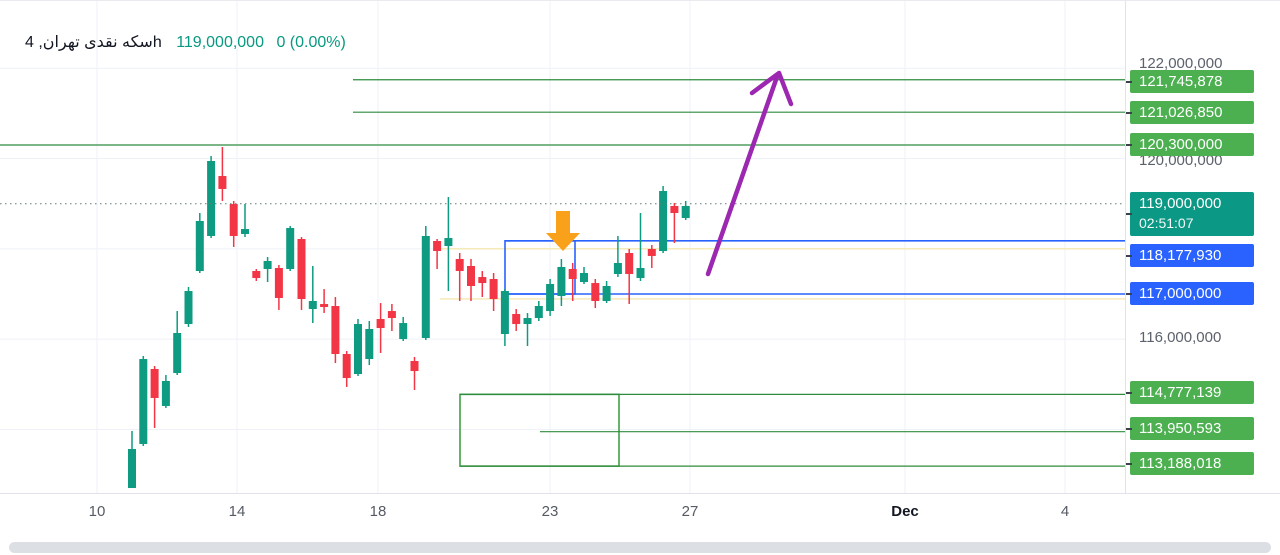  Describe the element at coordinates (690, 511) in the screenshot. I see `time-axis-label: 27` at that location.